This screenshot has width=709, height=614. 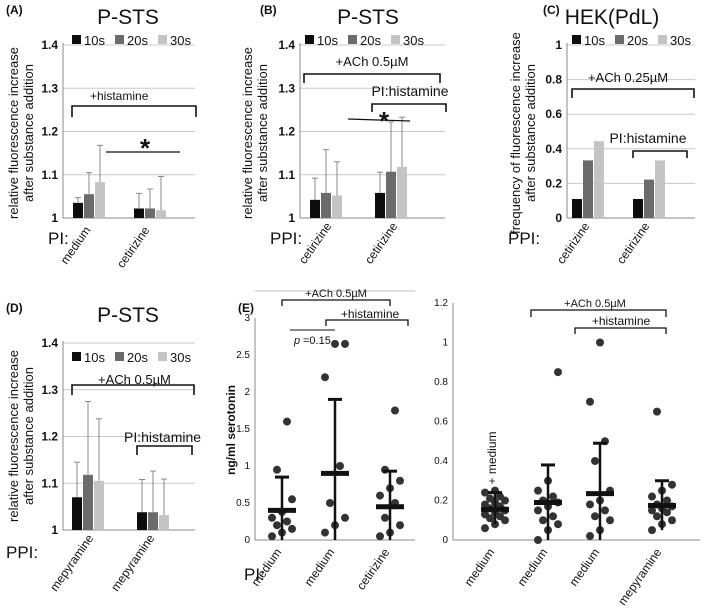 I want to click on category-label: mepyramine, so click(x=72, y=562).